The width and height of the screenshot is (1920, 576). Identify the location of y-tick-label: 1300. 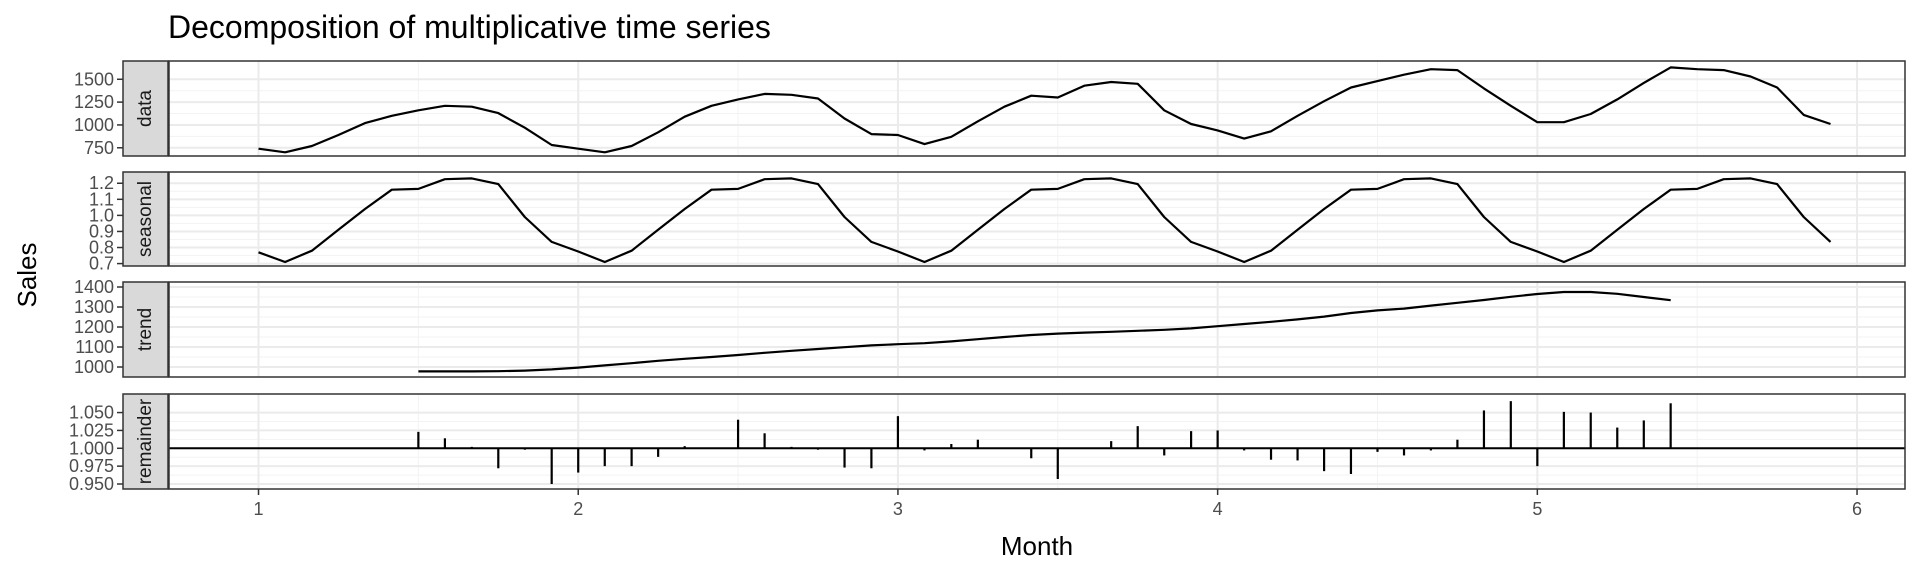
(94, 307).